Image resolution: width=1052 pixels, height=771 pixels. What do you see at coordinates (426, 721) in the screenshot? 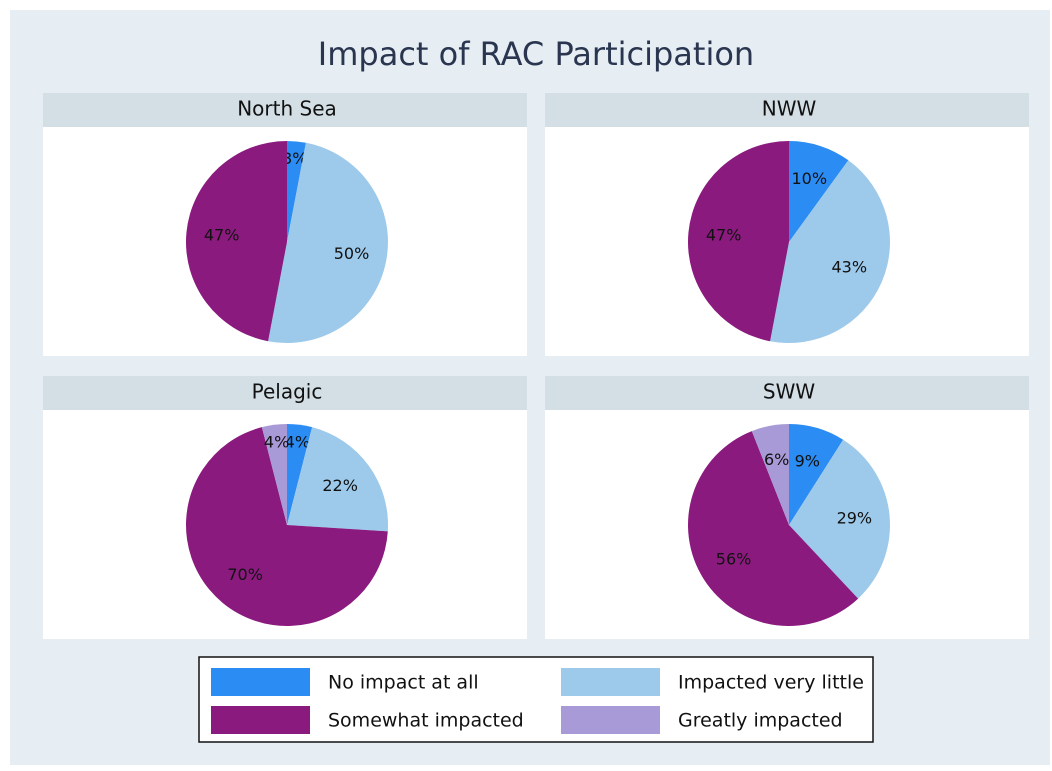
I see `legend-label: Somewhat impacted` at bounding box center [426, 721].